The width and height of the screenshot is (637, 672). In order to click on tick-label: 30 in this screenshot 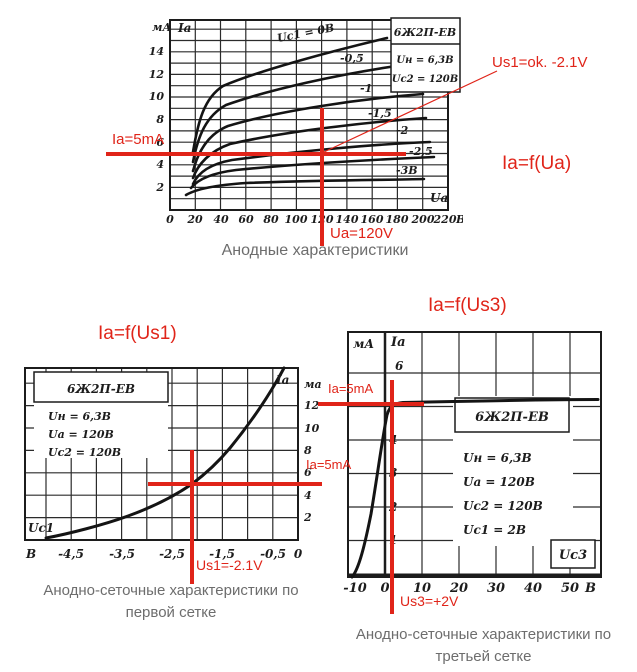, I will do `click(496, 588)`.